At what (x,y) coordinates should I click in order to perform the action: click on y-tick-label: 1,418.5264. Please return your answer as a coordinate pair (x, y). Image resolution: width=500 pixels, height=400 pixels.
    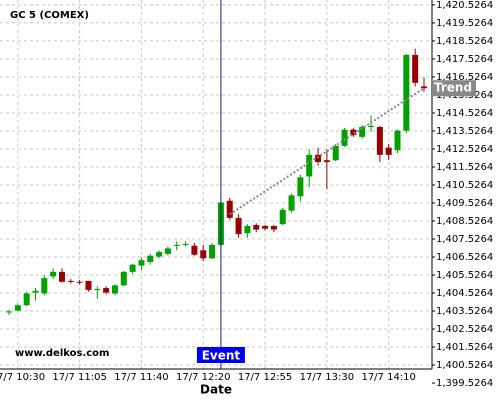
    Looking at the image, I should click on (464, 41).